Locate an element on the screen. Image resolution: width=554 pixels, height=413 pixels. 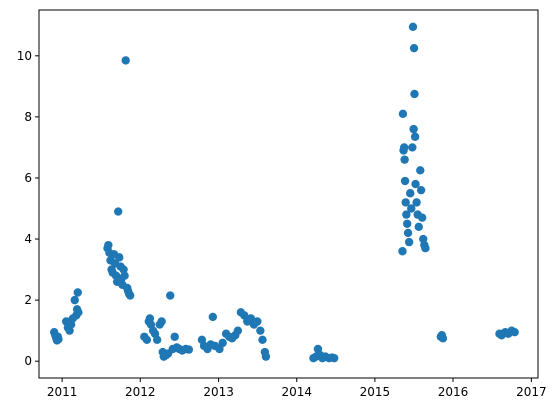
y-tick-label: 4 is located at coordinates (28, 239).